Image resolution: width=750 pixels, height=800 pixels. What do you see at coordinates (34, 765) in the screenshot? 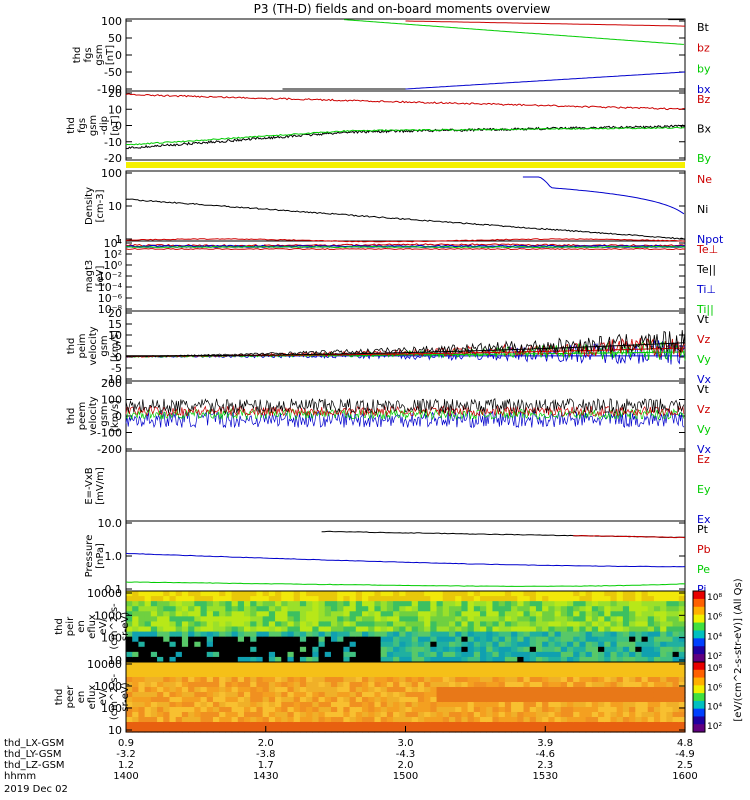
I see `xaxis-row-label: thd_LZ-GSM` at bounding box center [34, 765].